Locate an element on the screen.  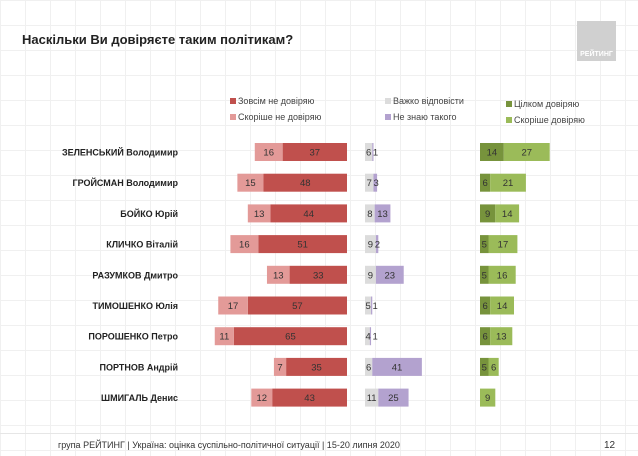
data-label: 41 is located at coordinates (397, 367).